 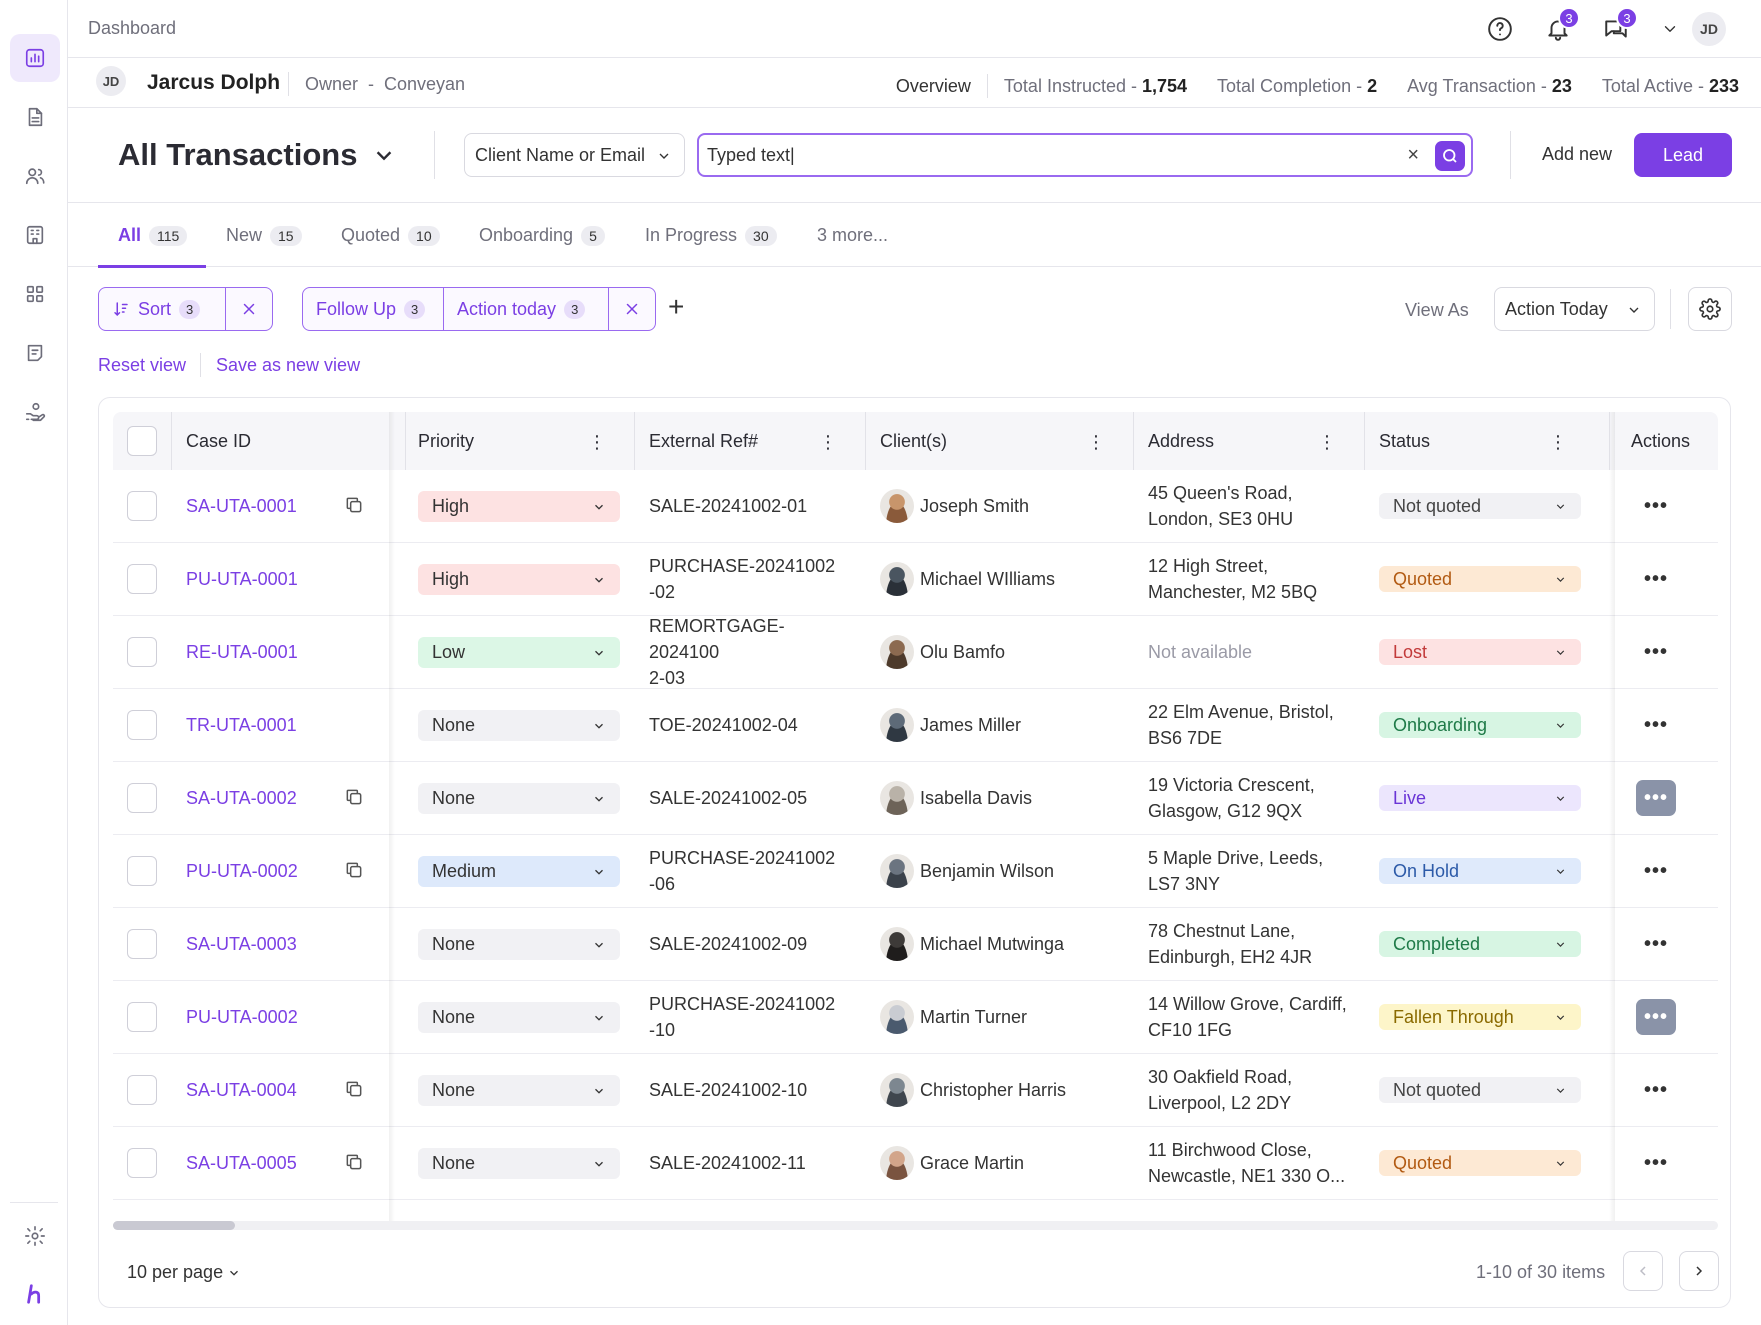 What do you see at coordinates (1251, 441) in the screenshot?
I see `column-header-address: Address ⋮` at bounding box center [1251, 441].